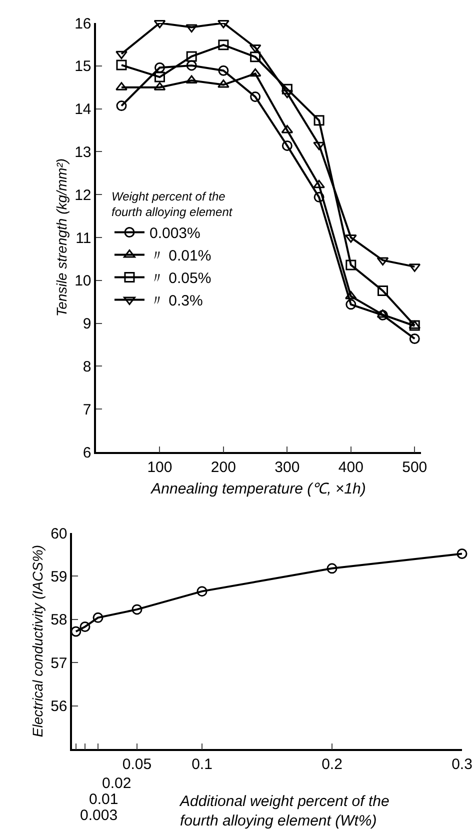 This screenshot has width=476, height=836. What do you see at coordinates (172, 204) in the screenshot?
I see `legend-title: Weight percent of the fourth alloying element` at bounding box center [172, 204].